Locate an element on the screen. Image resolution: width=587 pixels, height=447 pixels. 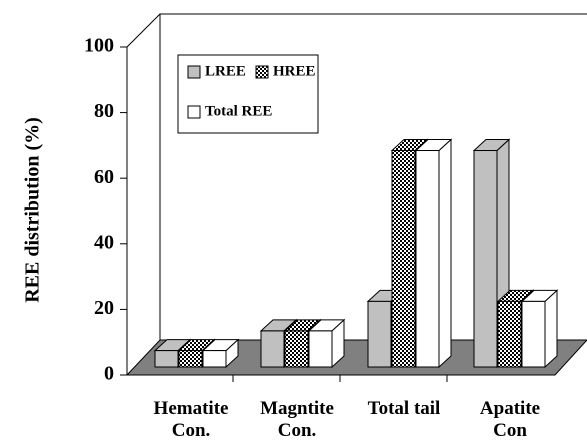
x-tick-label: Magntite Con. is located at coordinates (297, 419).